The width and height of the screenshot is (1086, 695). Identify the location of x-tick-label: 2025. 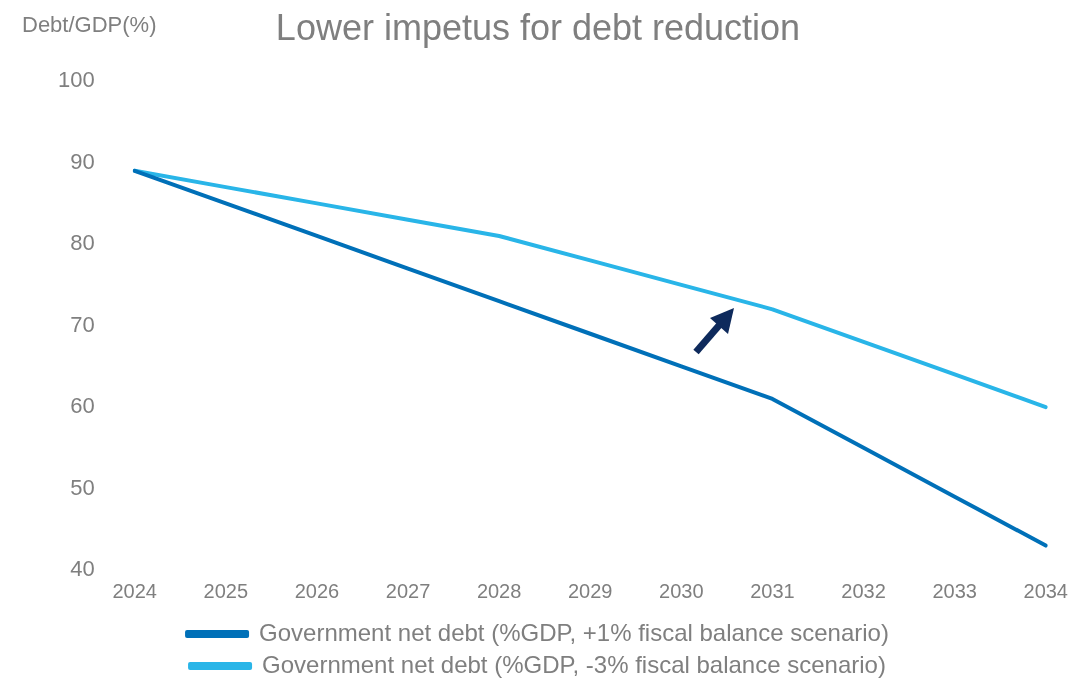
(226, 590).